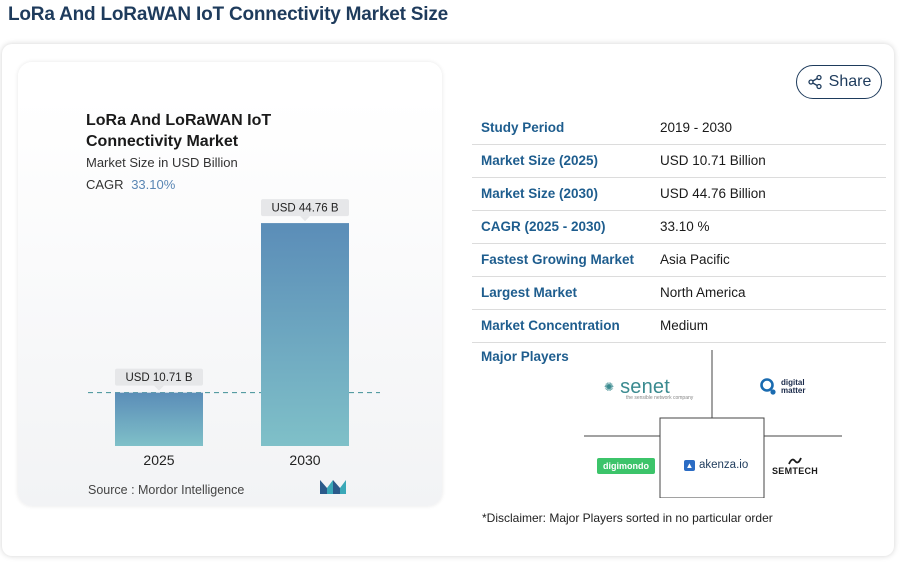 Image resolution: width=900 pixels, height=565 pixels. I want to click on source-text: Source : Mordor Intelligence, so click(166, 490).